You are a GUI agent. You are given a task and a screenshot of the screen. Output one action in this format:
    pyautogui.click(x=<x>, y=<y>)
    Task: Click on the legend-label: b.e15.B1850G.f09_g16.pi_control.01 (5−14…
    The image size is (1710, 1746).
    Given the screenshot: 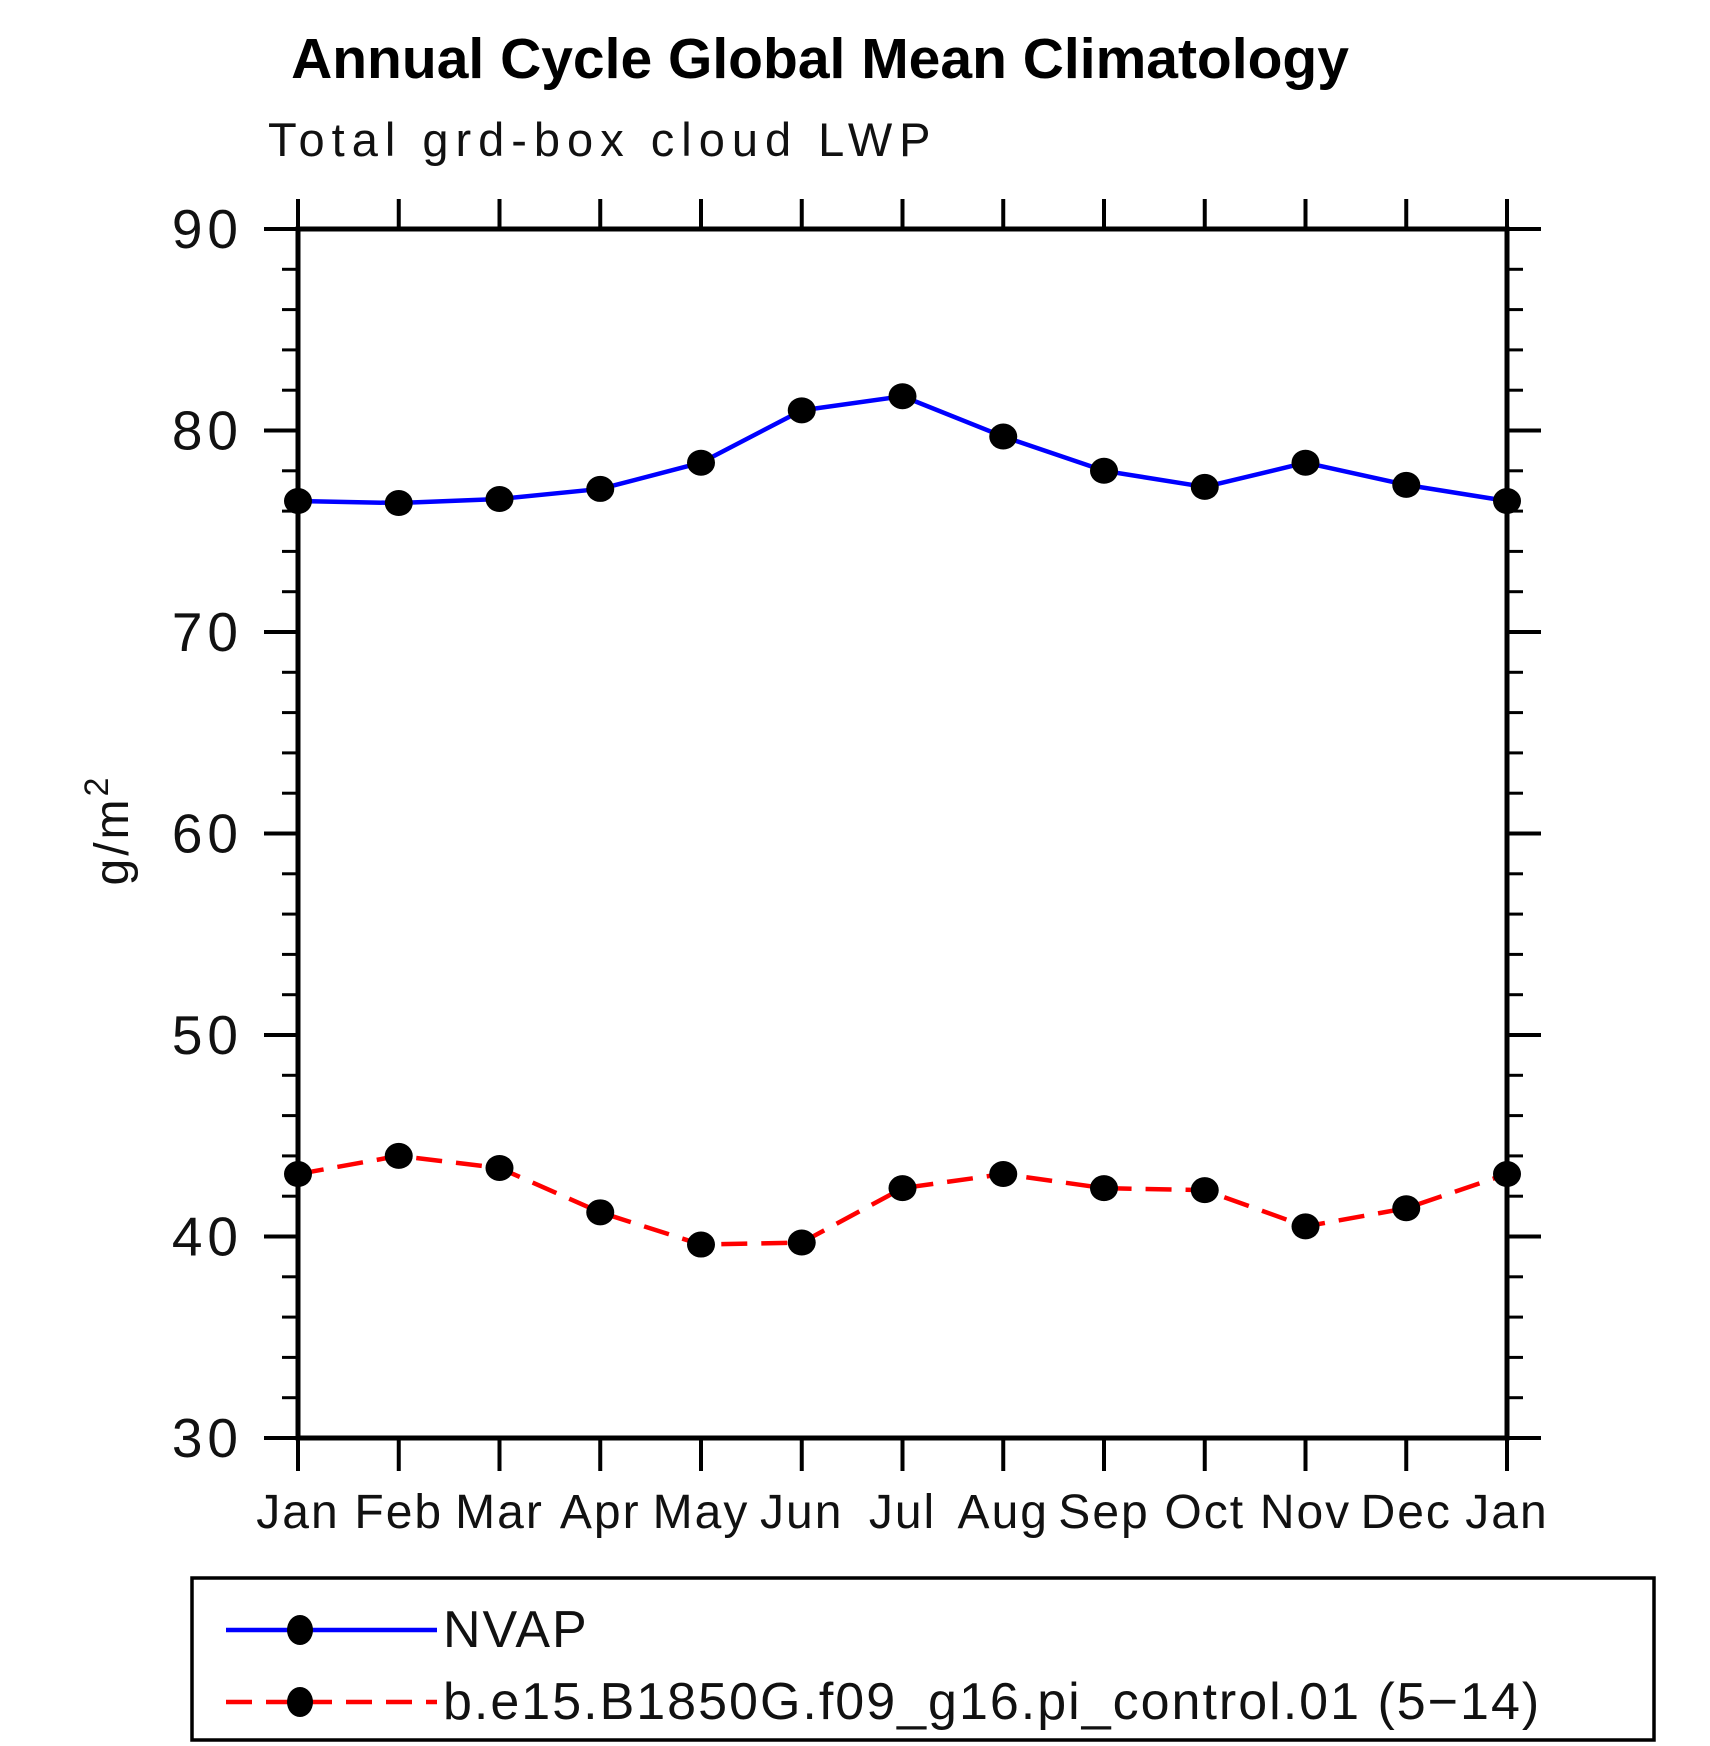 What is the action you would take?
    pyautogui.click(x=992, y=1702)
    